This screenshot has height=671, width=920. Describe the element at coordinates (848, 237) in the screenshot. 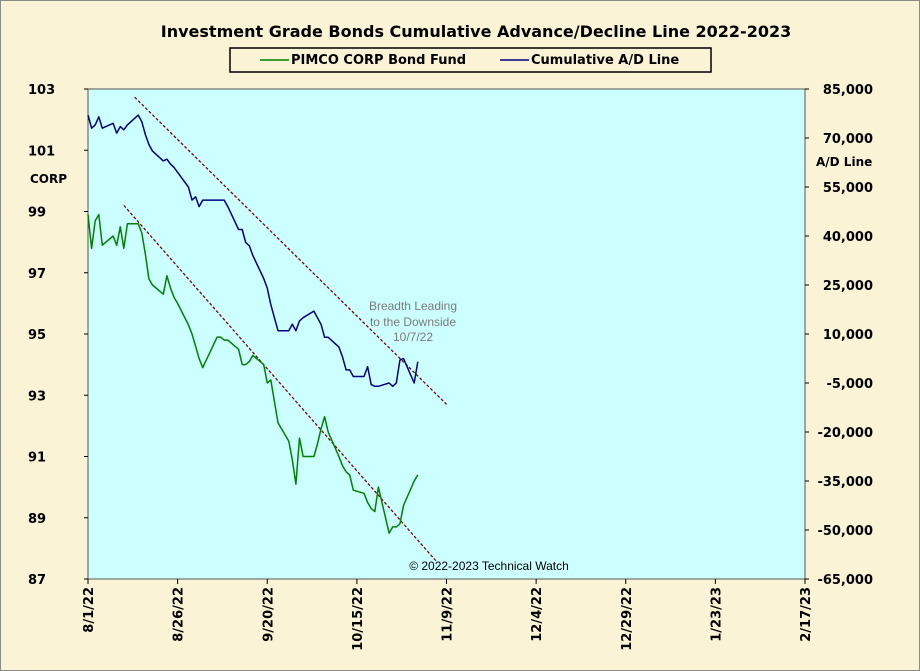

I see `right-tick-label: 40,000` at that location.